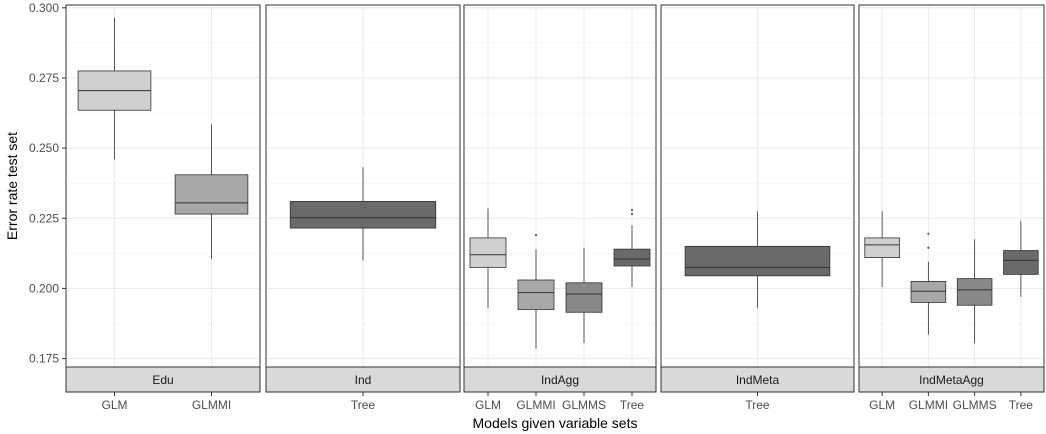 The image size is (1046, 434). What do you see at coordinates (12, 186) in the screenshot?
I see `y-axis-title: Error rate test set` at bounding box center [12, 186].